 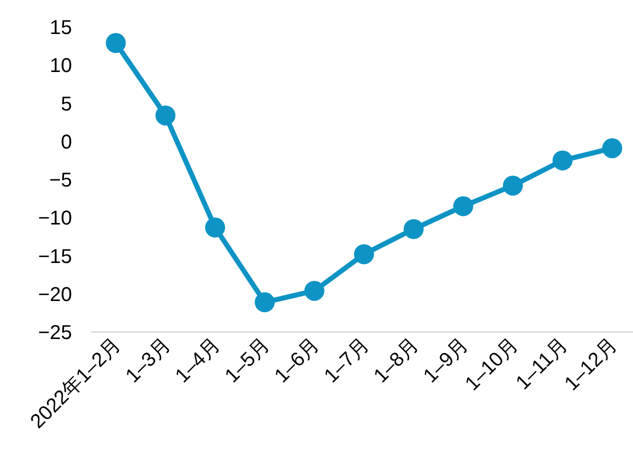 I want to click on y-tick-label: −25, so click(x=55, y=333).